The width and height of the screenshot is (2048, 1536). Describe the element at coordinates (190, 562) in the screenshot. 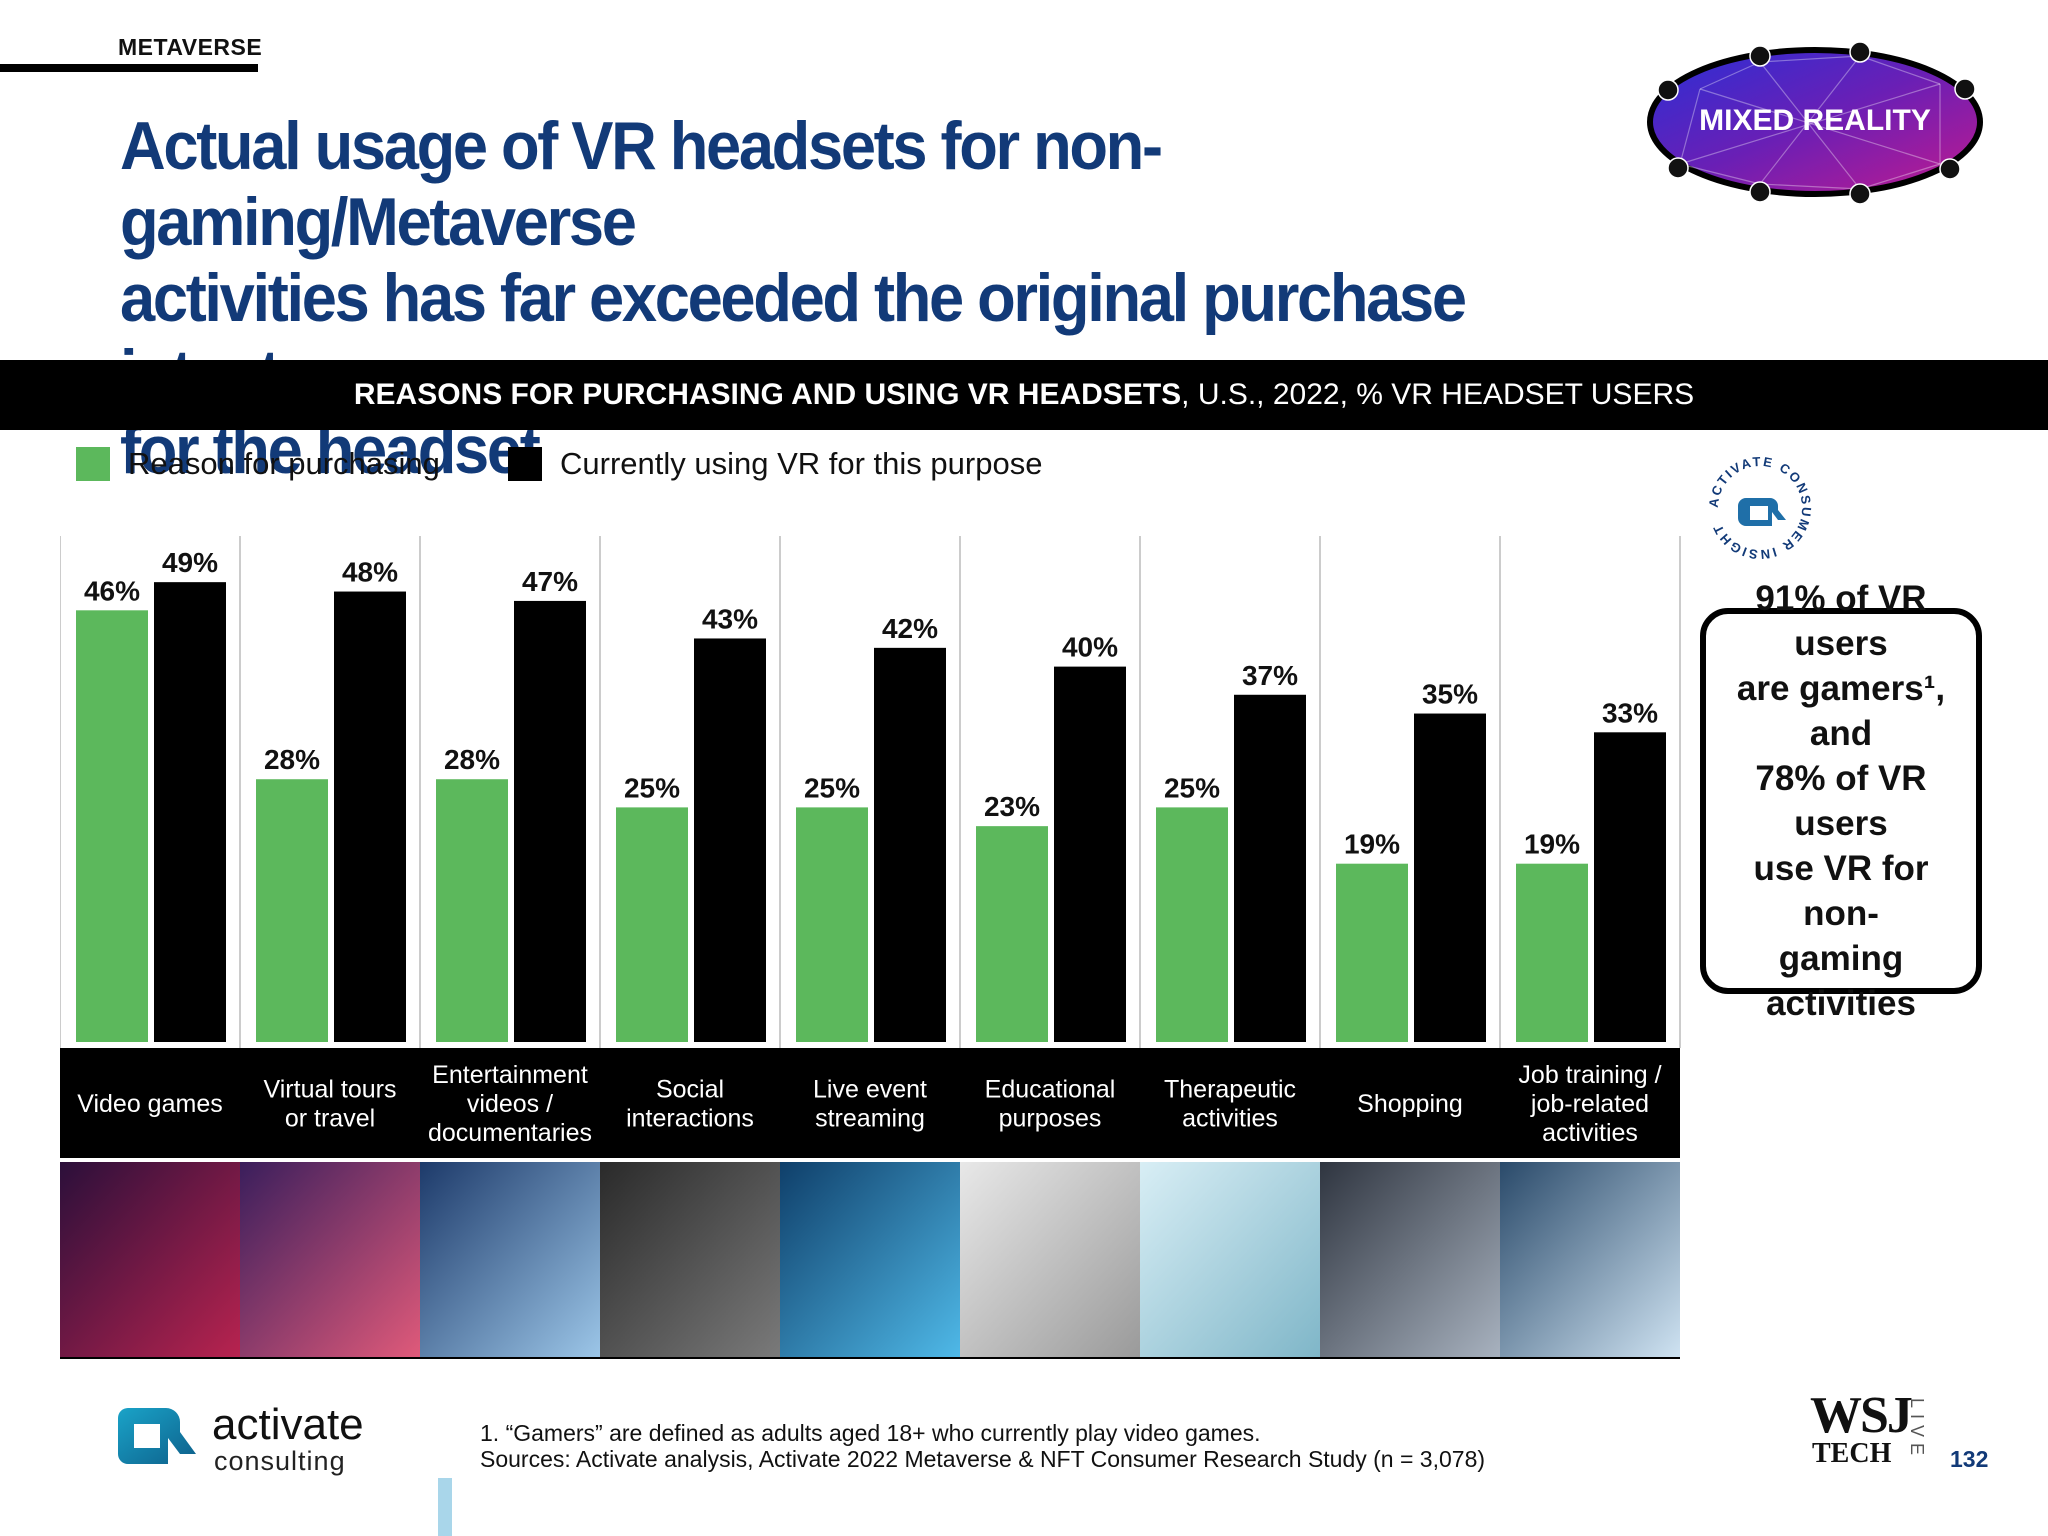

I see `bar-value-label: 49%` at that location.